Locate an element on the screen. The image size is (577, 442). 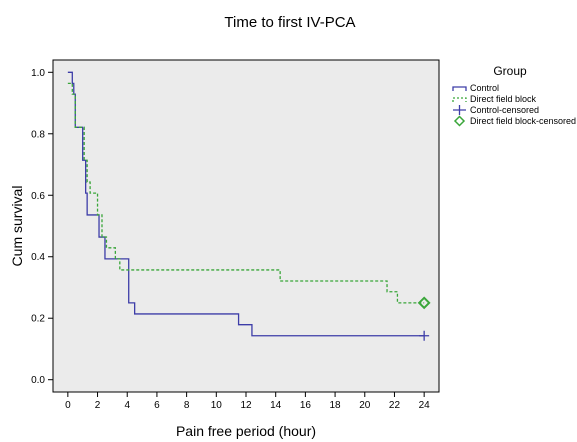
legend-entry-direct-field-block: Direct field block is located at coordinates (494, 99).